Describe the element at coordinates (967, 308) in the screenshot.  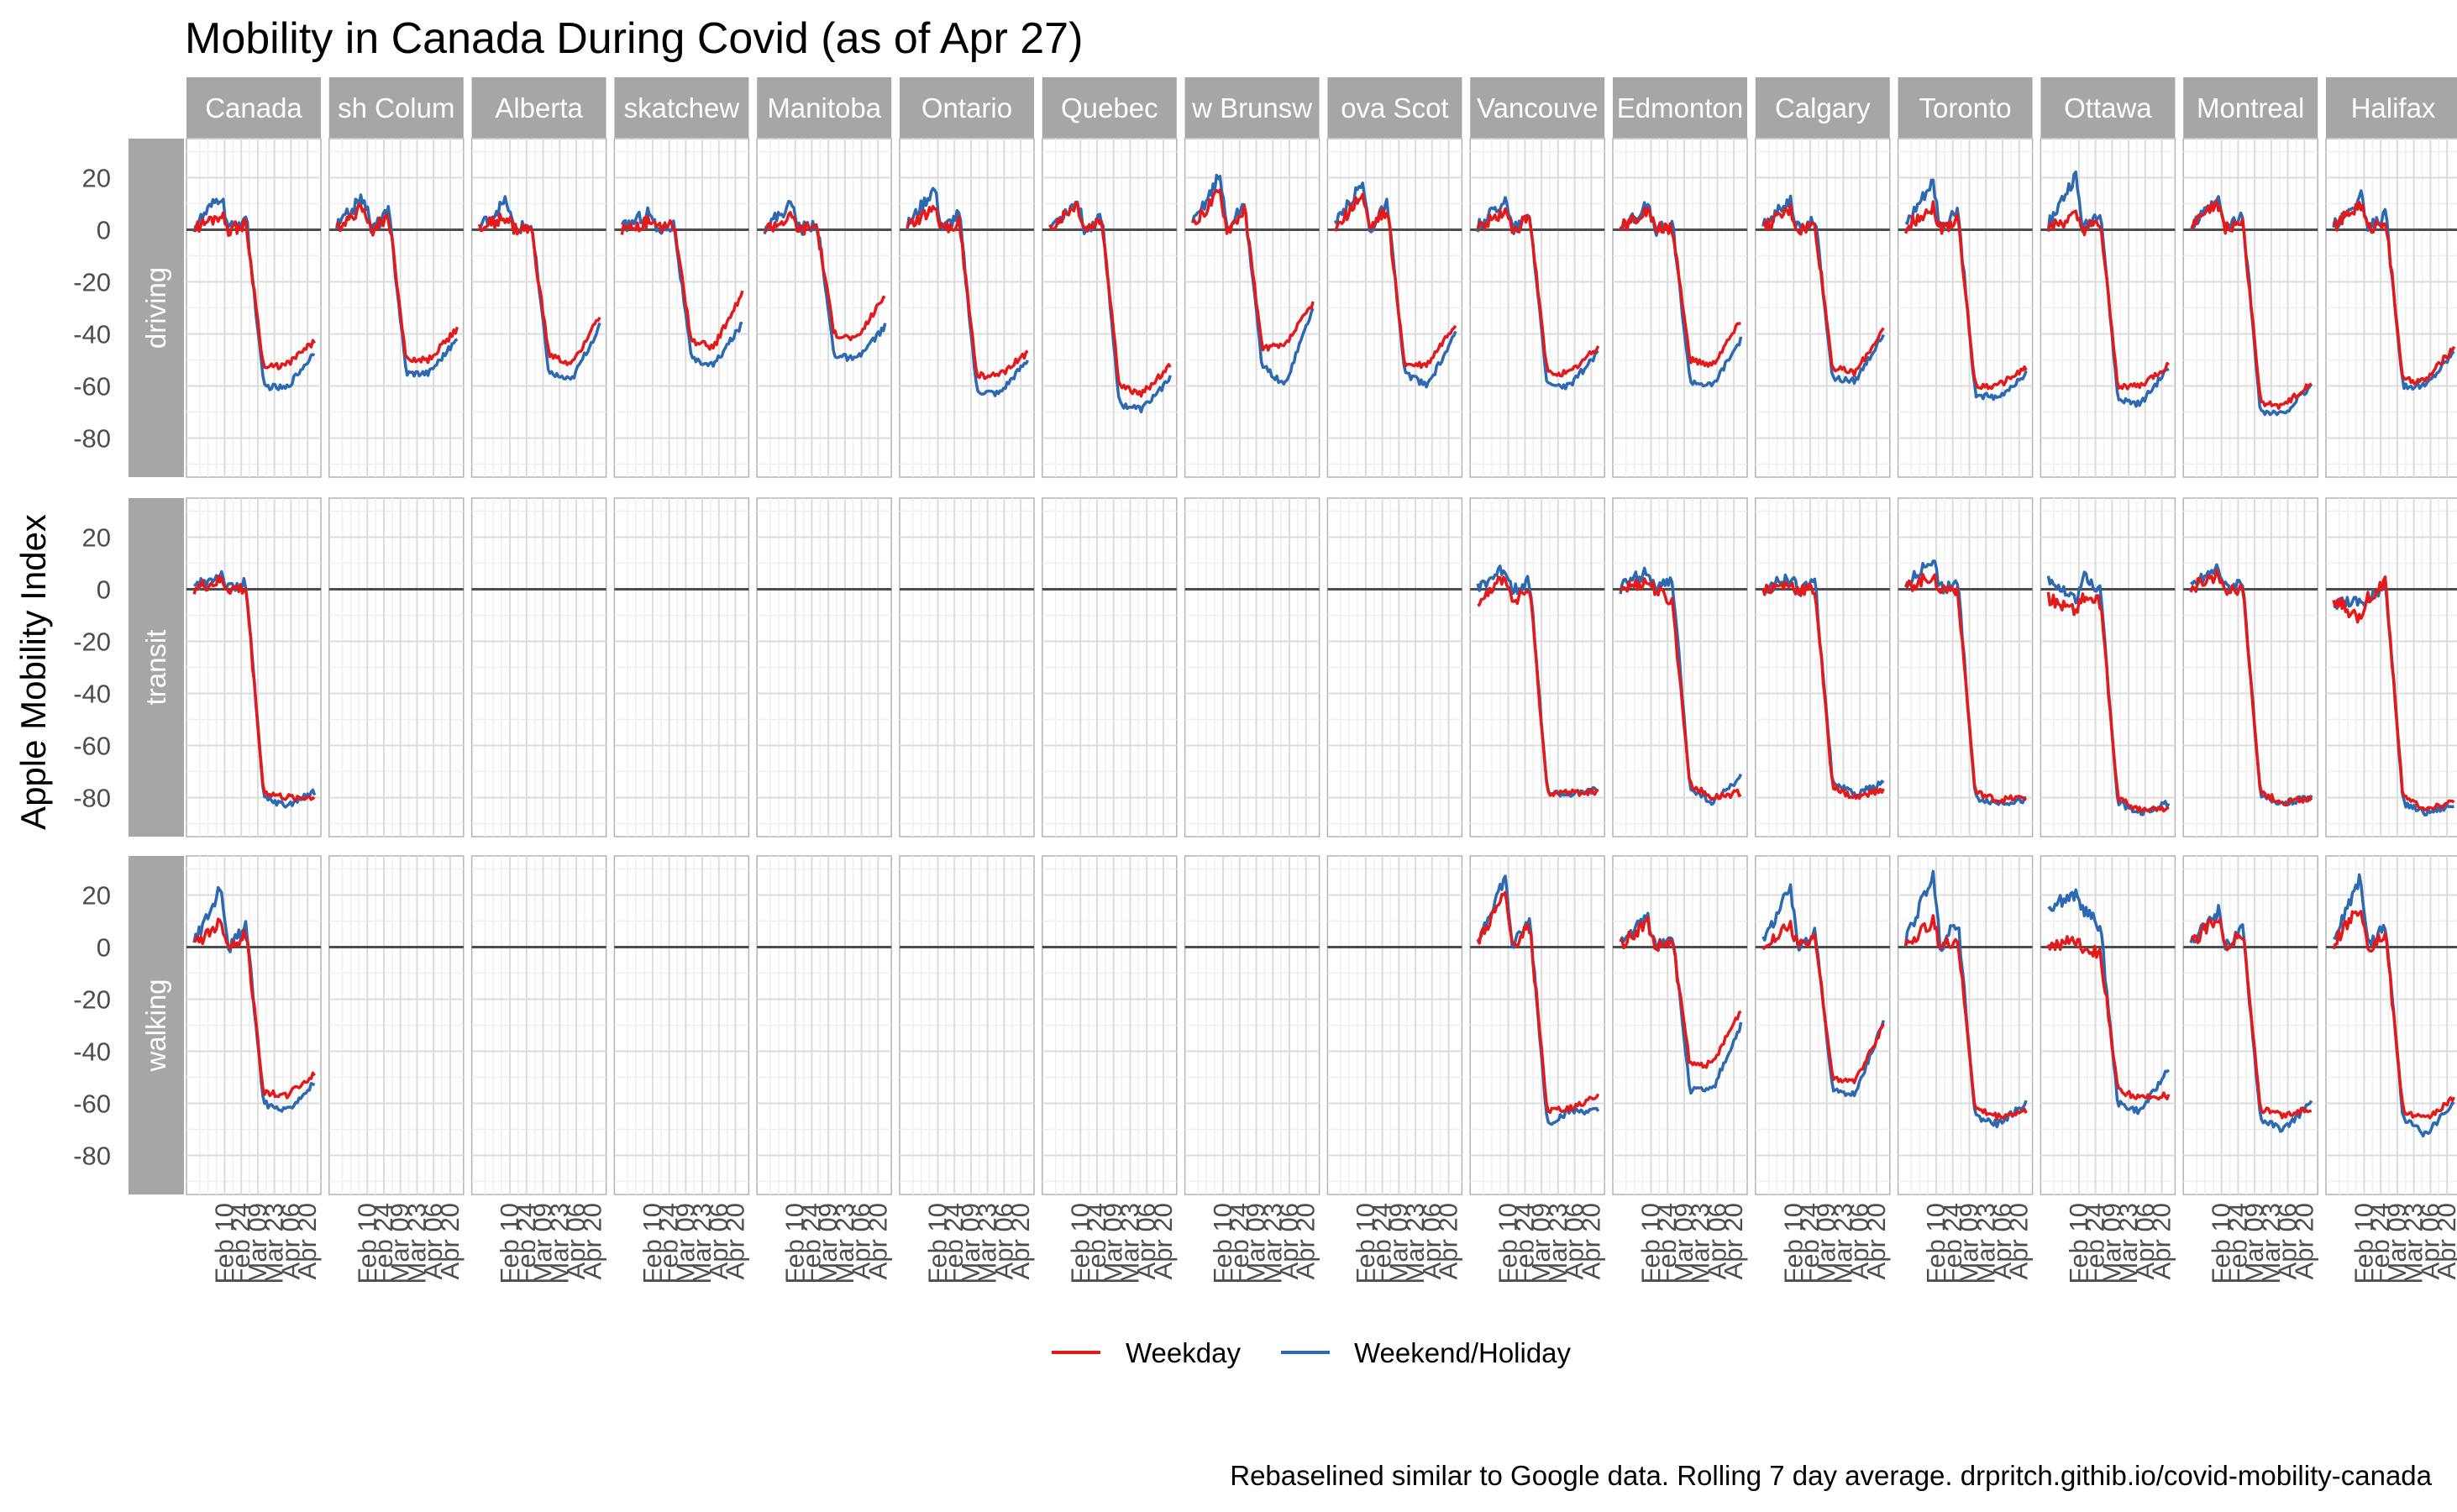
I see `panel-driving-ontario` at that location.